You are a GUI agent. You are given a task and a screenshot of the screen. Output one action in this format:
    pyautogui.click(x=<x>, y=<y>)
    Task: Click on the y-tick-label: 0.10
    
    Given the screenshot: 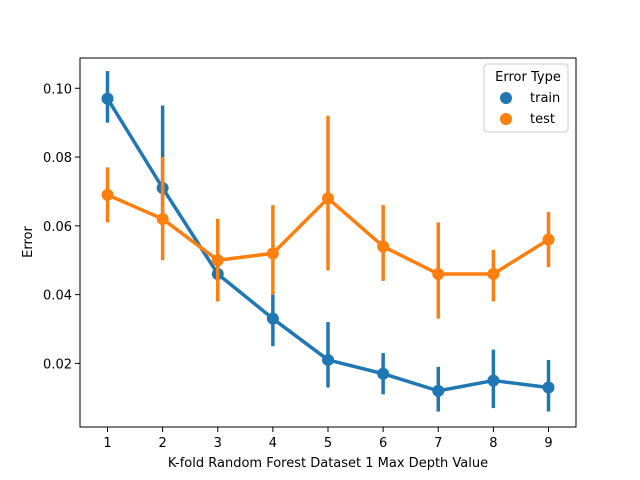 What is the action you would take?
    pyautogui.click(x=57, y=89)
    